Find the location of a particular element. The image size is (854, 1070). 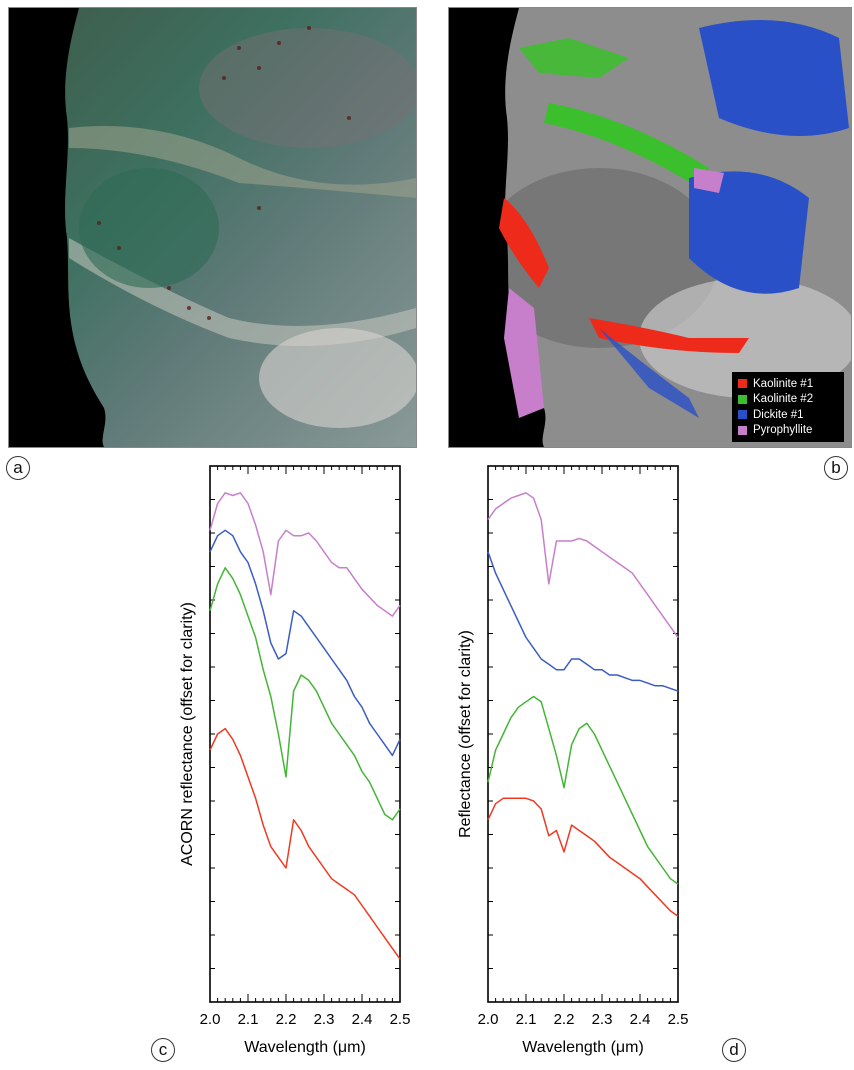

legend-item: Kaolinite #2 is located at coordinates (788, 400).